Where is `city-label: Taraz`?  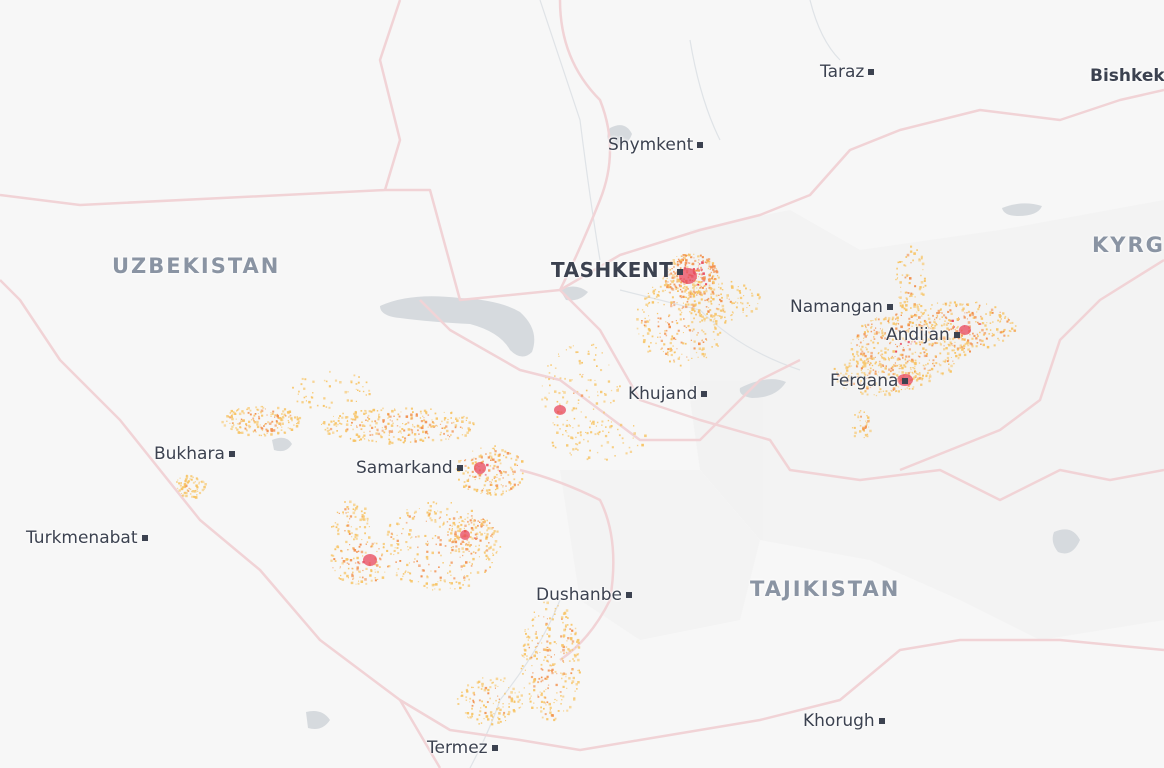
city-label: Taraz is located at coordinates (842, 72).